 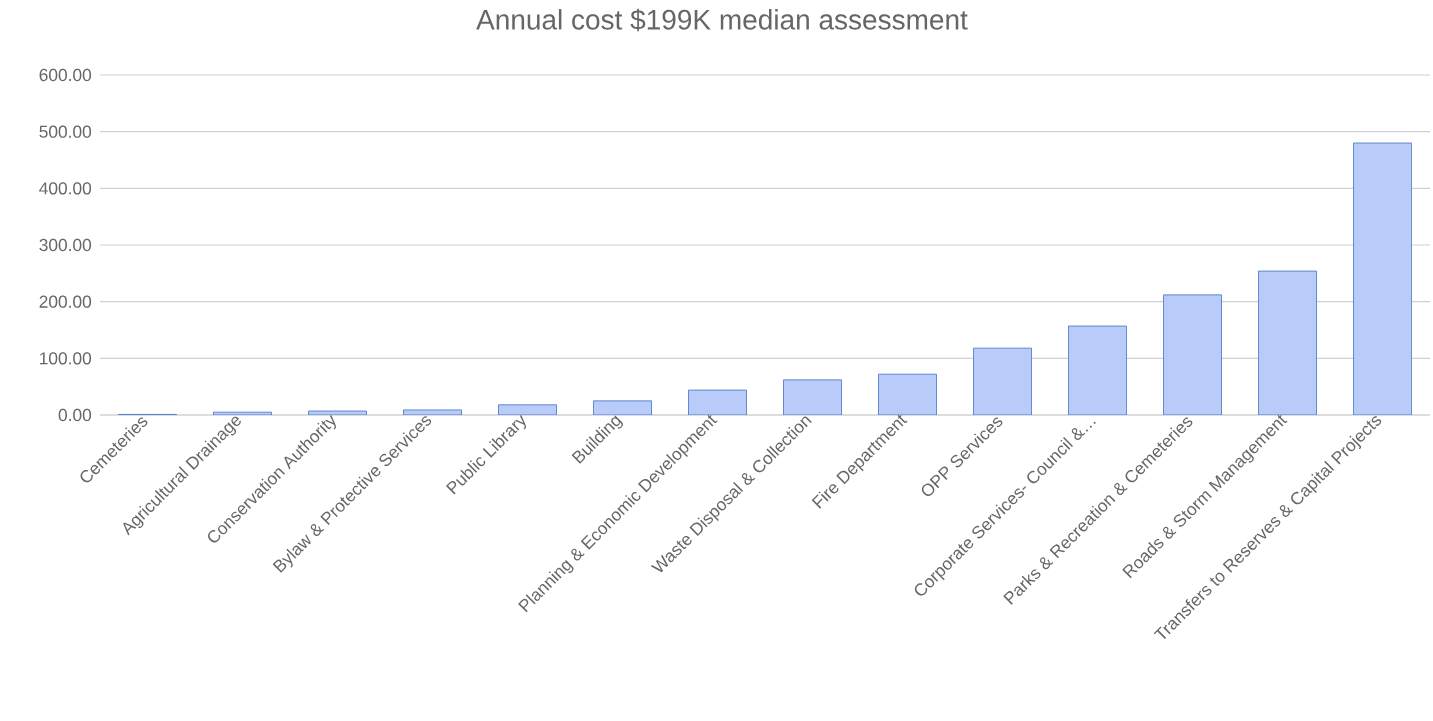 I want to click on y-tick-label: 600.00, so click(x=65, y=75).